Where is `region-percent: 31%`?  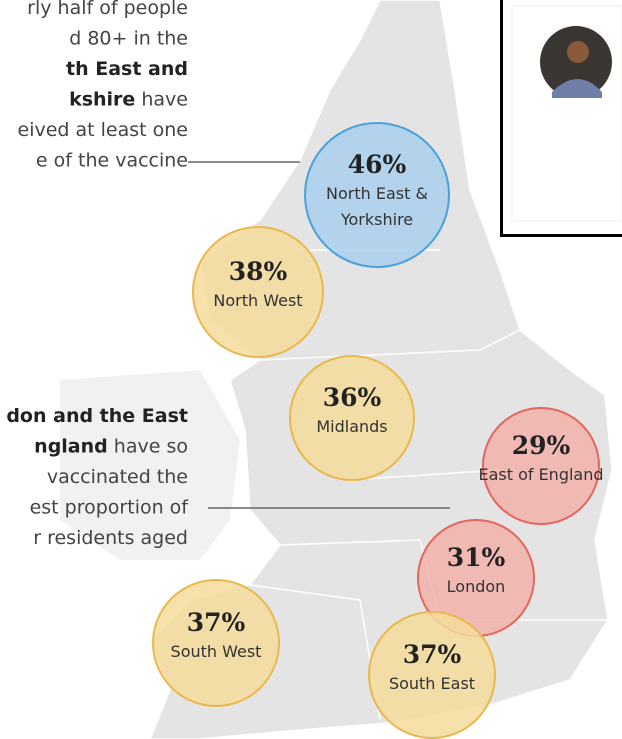
region-percent: 31% is located at coordinates (476, 557).